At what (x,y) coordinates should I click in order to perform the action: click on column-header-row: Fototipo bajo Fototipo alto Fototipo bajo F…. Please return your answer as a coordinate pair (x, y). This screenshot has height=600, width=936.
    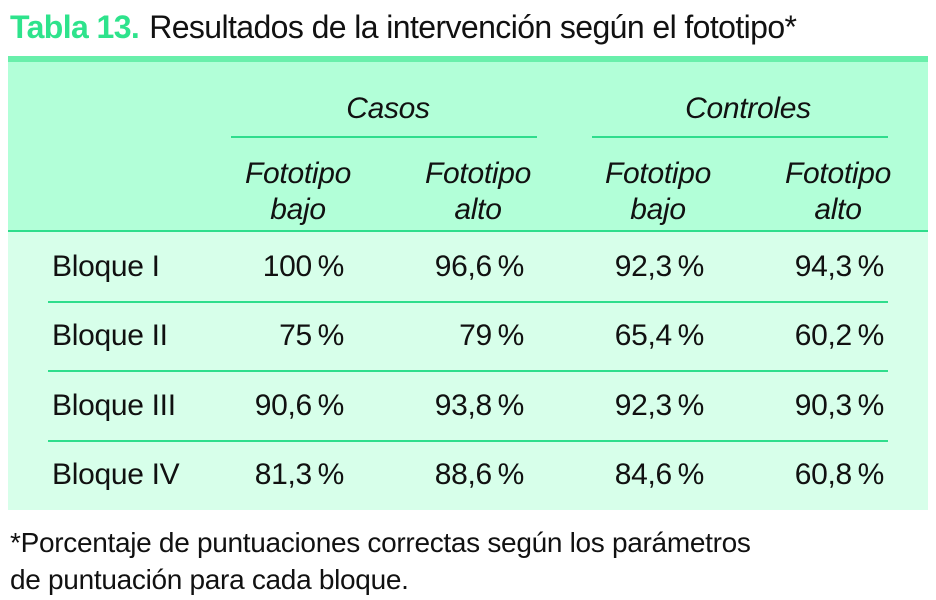
    Looking at the image, I should click on (468, 192).